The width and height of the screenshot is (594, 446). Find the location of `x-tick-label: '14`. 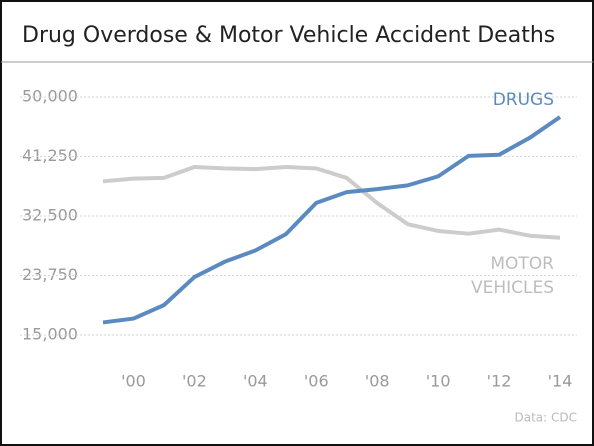

x-tick-label: '14 is located at coordinates (560, 381).